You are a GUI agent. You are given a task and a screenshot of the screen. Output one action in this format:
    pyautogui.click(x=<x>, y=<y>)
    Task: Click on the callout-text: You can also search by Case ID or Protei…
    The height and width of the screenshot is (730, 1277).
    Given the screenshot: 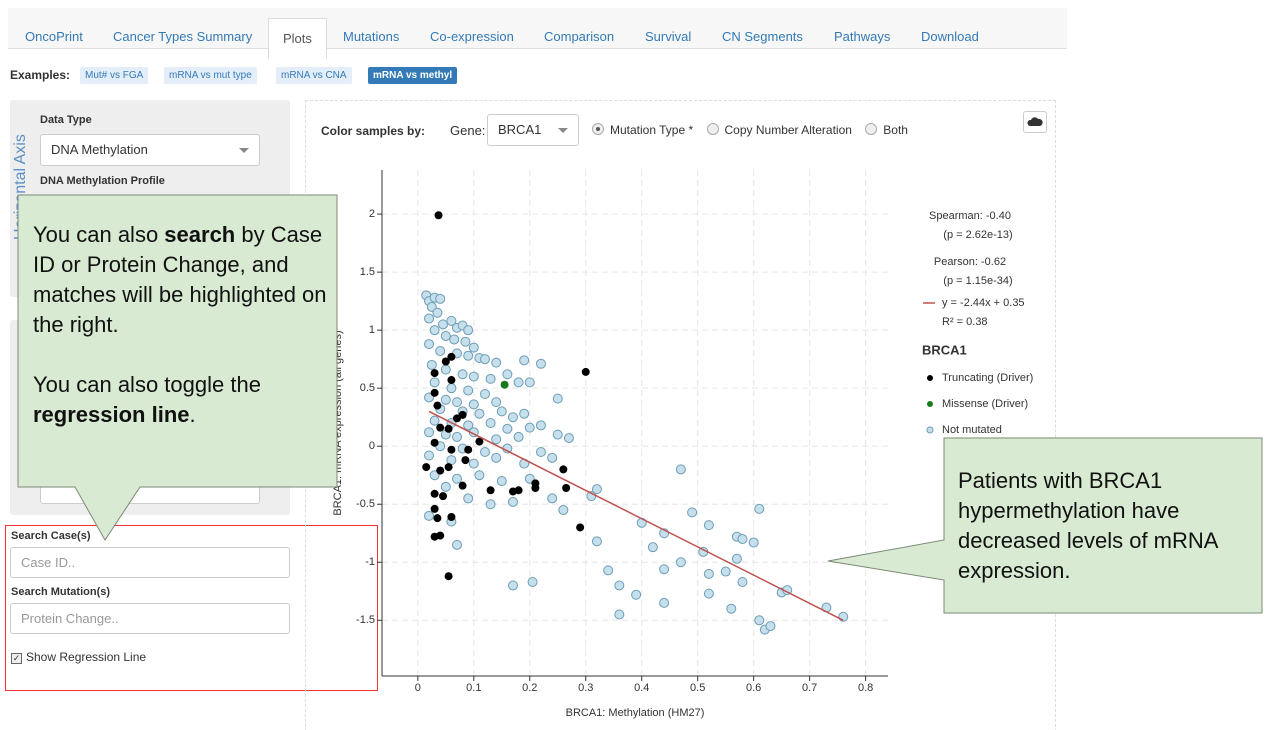 What is the action you would take?
    pyautogui.click(x=183, y=325)
    